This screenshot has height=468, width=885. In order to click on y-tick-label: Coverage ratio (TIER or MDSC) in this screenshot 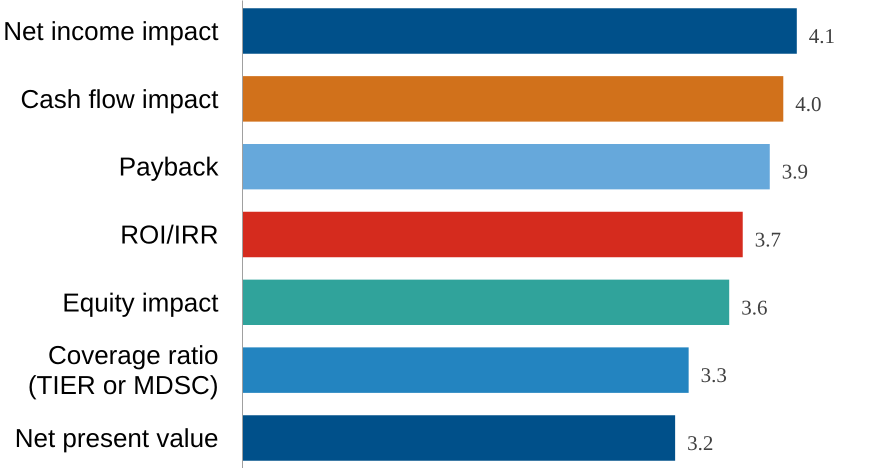, I will do `click(123, 370)`.